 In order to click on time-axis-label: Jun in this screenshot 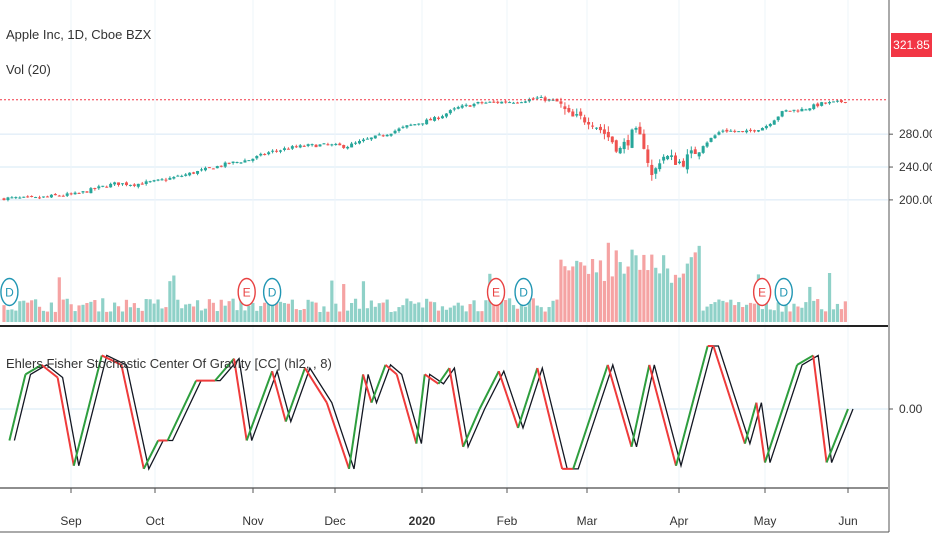, I will do `click(847, 521)`.